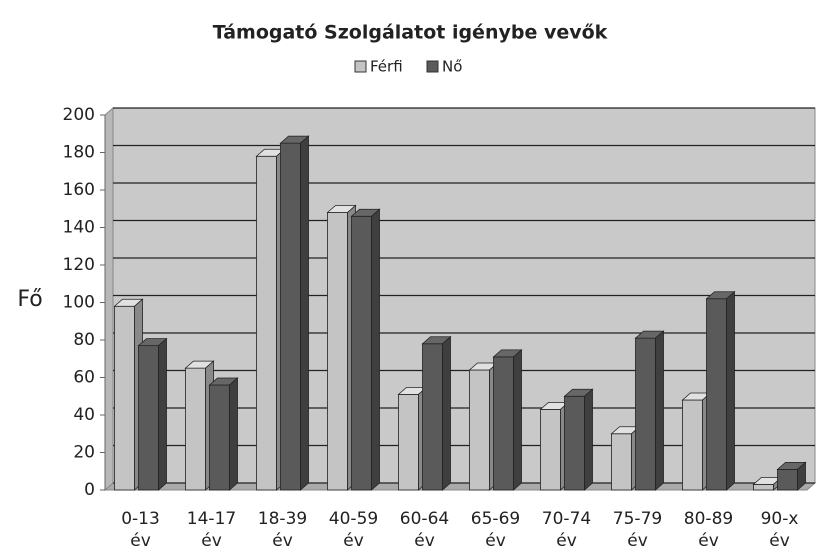 The height and width of the screenshot is (558, 821). What do you see at coordinates (84, 378) in the screenshot?
I see `y-tick-label: 60` at bounding box center [84, 378].